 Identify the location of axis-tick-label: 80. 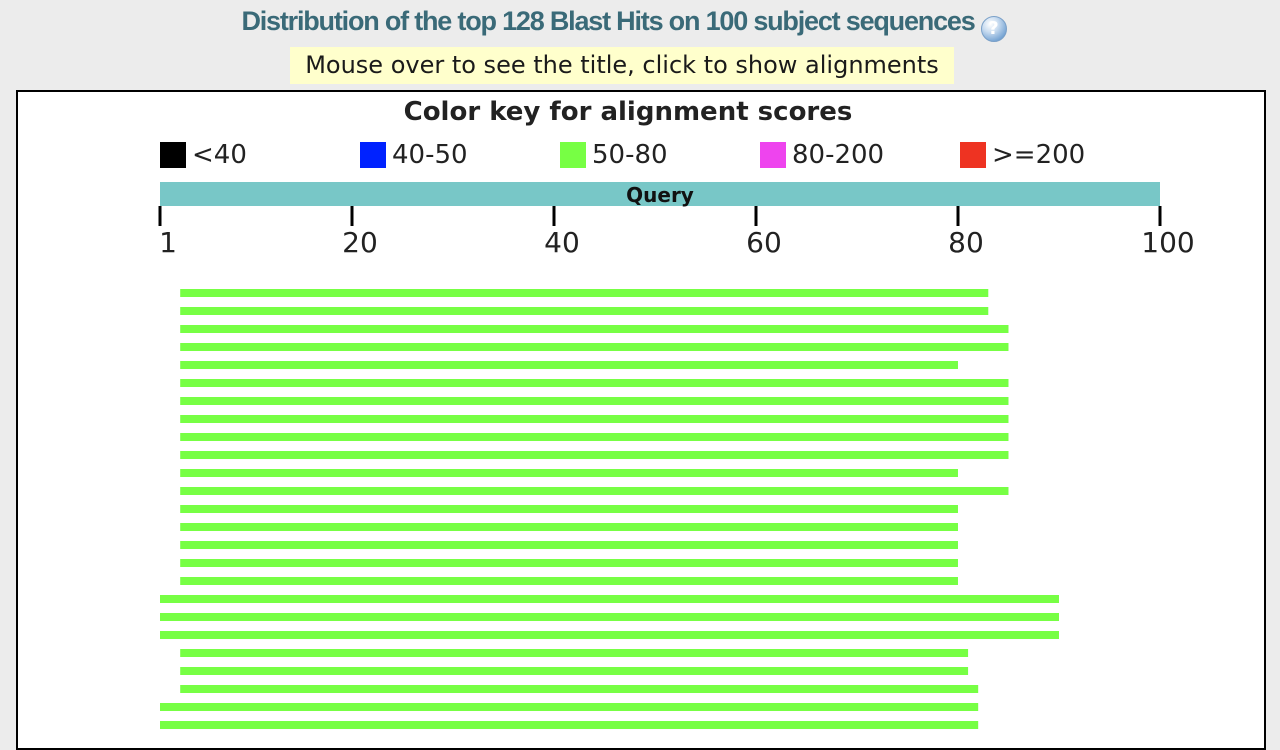
(966, 242).